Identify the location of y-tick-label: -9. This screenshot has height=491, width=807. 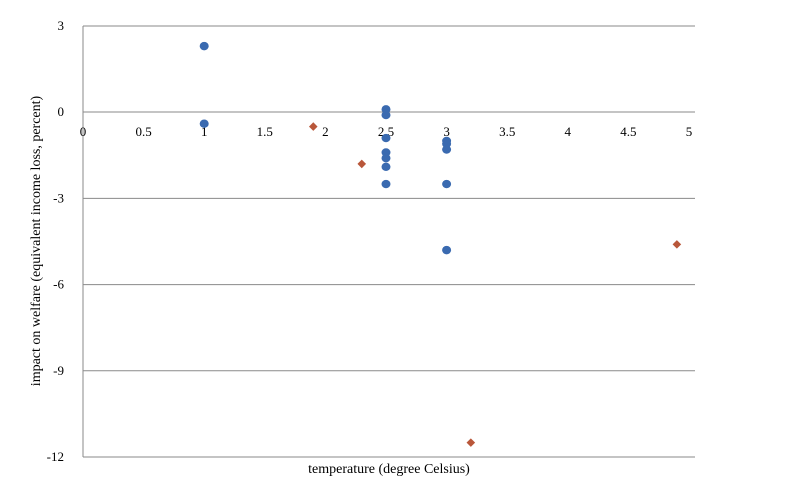
(58, 370).